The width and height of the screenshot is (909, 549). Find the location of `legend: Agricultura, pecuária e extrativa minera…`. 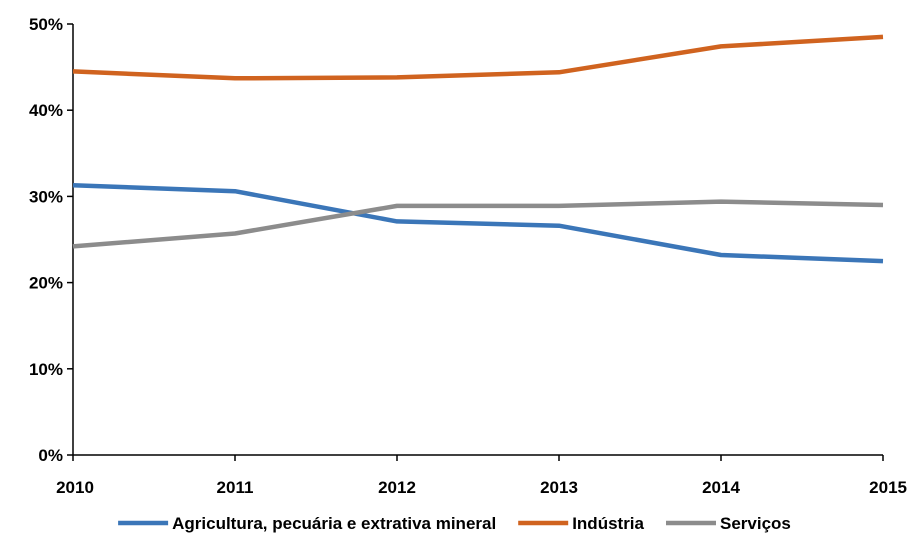

legend: Agricultura, pecuária e extrativa minera… is located at coordinates (454, 523).